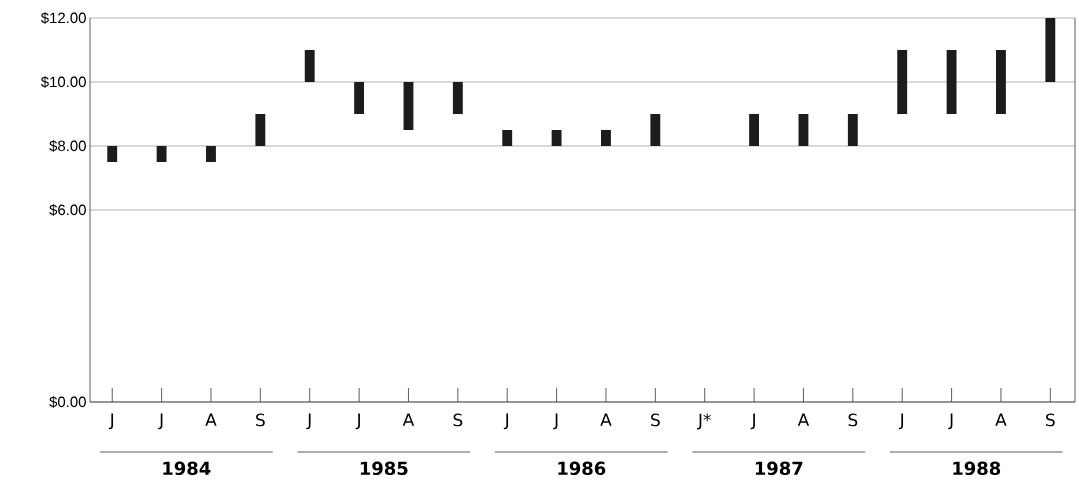 Image resolution: width=1079 pixels, height=497 pixels. Describe the element at coordinates (67, 402) in the screenshot. I see `y-tick-label: $0.00` at that location.